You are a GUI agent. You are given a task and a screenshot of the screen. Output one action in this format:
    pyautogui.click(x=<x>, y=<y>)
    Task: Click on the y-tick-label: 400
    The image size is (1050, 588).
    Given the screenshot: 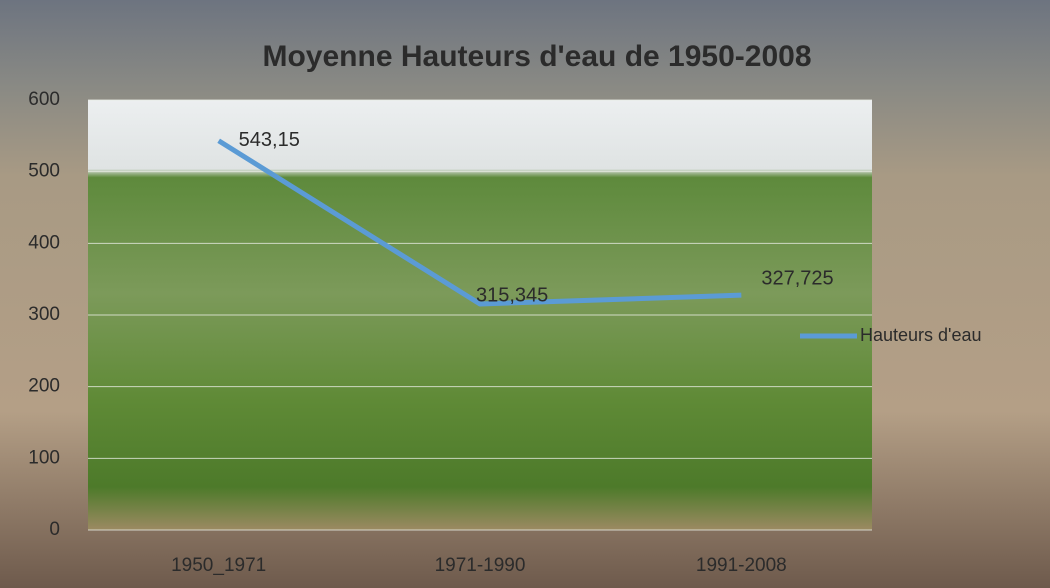 What is the action you would take?
    pyautogui.click(x=44, y=242)
    